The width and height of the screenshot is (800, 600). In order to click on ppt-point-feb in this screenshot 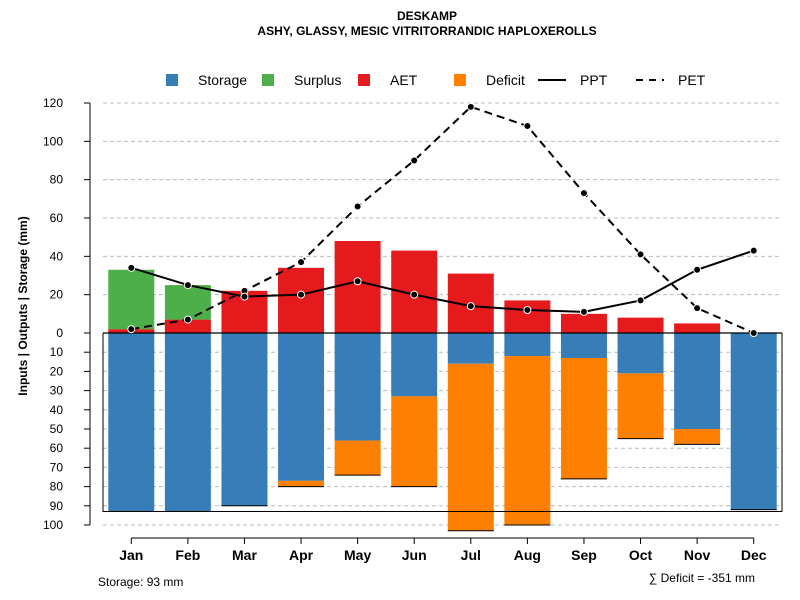, I will do `click(187, 285)`.